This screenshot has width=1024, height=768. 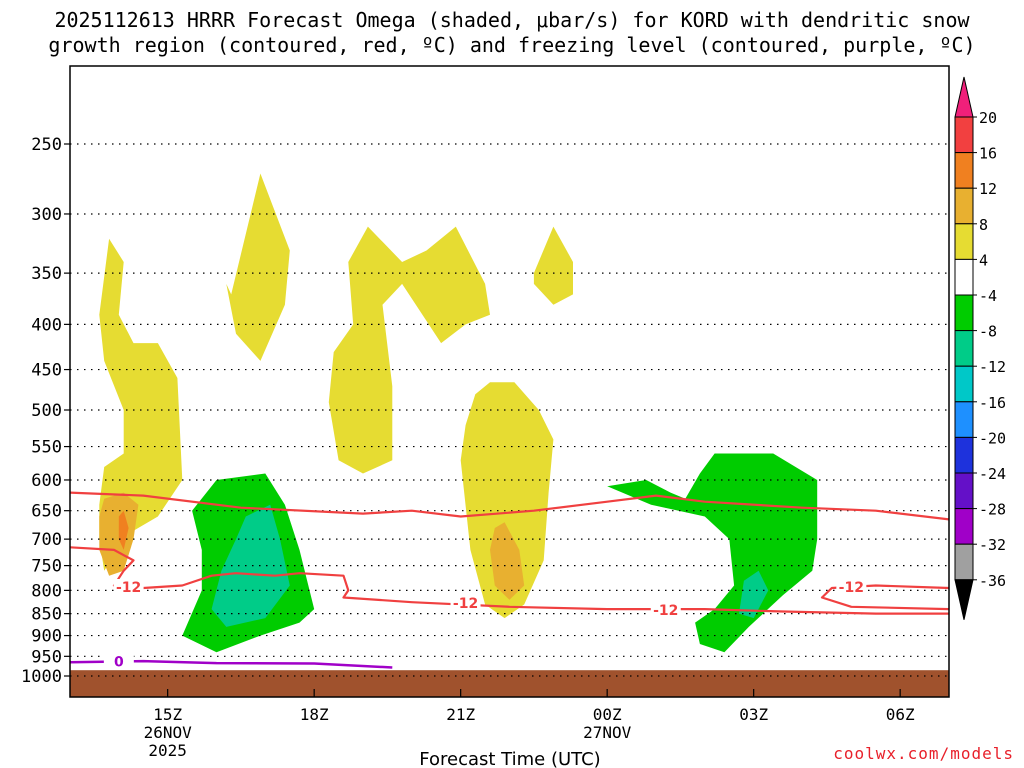 What do you see at coordinates (992, 545) in the screenshot?
I see `colorbar-label-12: -32` at bounding box center [992, 545].